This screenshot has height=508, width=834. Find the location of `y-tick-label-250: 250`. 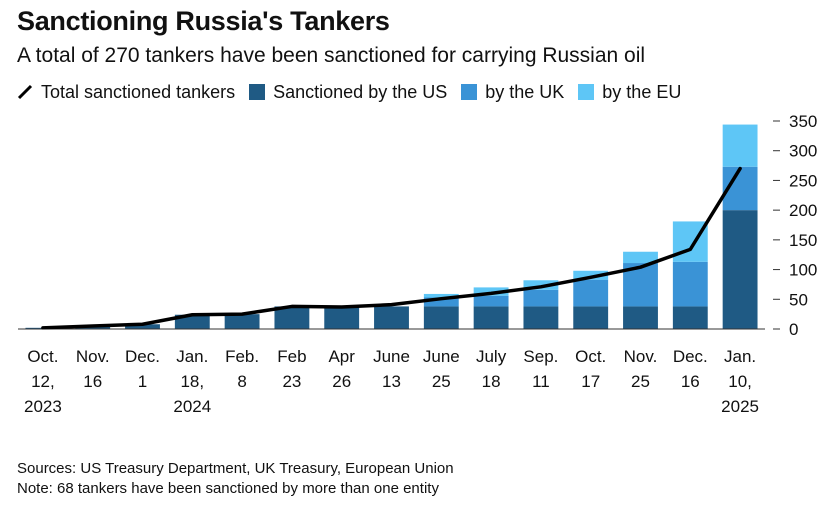

y-tick-label-250: 250 is located at coordinates (803, 180).